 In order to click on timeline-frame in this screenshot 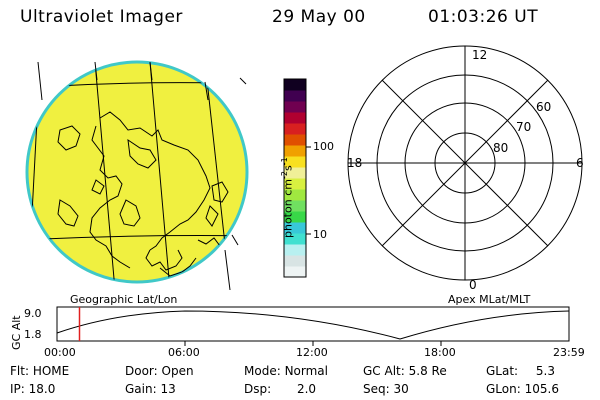, I will do `click(313, 324)`.